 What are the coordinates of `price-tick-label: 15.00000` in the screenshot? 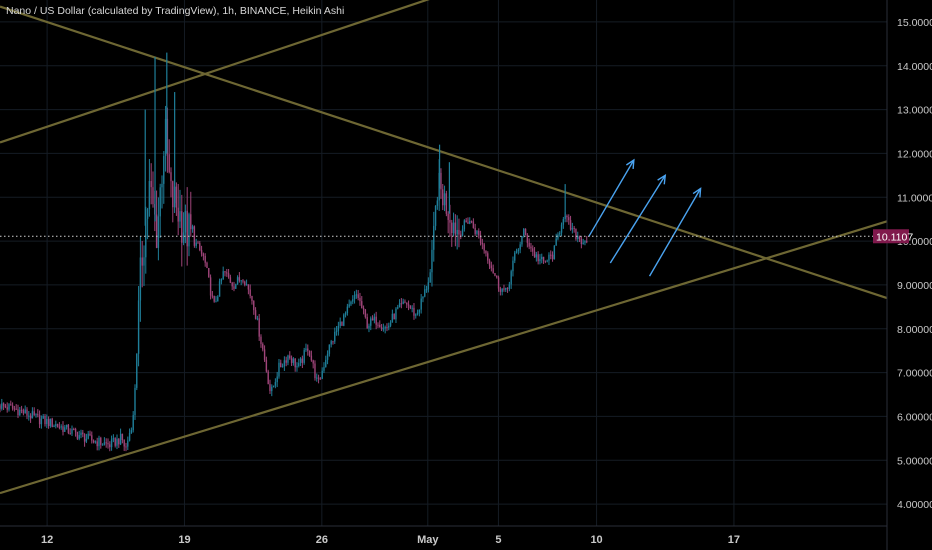 It's located at (914, 23).